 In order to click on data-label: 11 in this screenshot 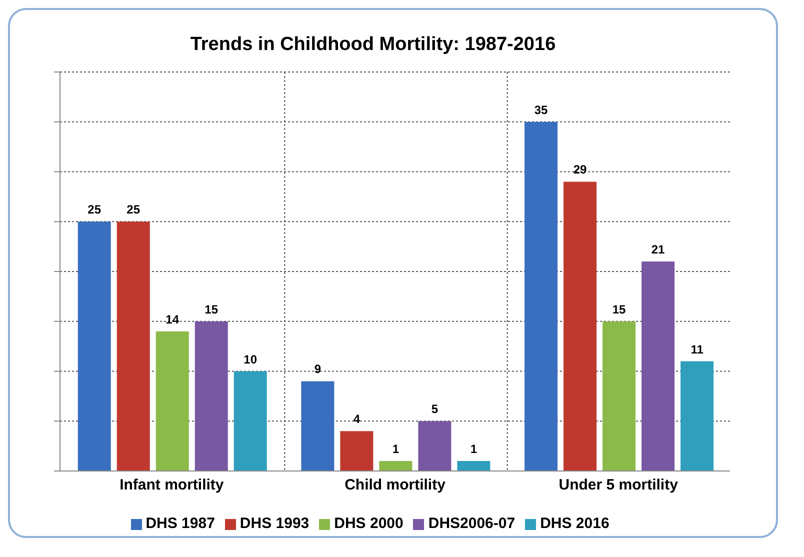, I will do `click(697, 349)`.